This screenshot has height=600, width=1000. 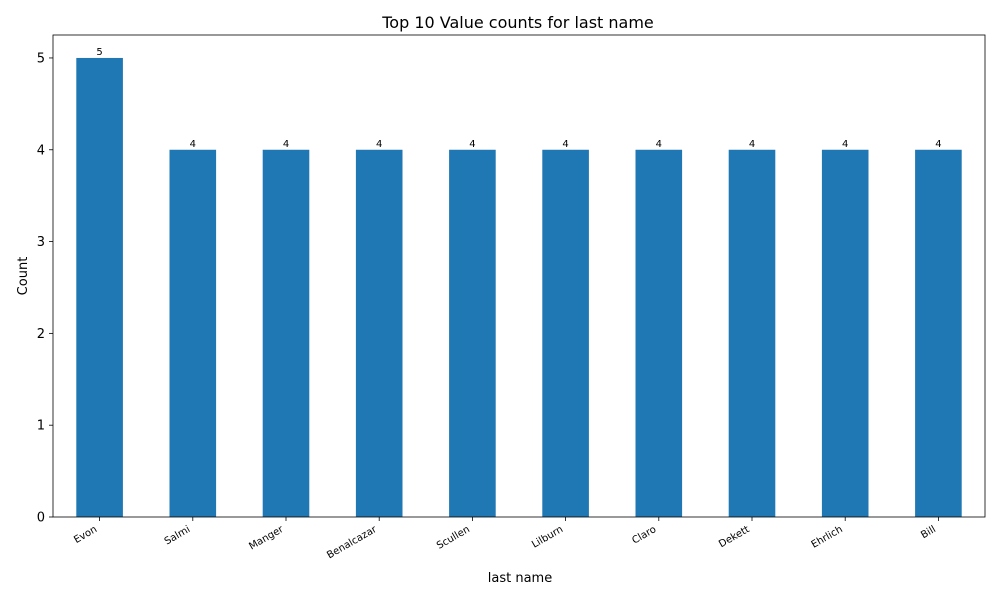 I want to click on data-label-benalcazar: 4, so click(x=379, y=144).